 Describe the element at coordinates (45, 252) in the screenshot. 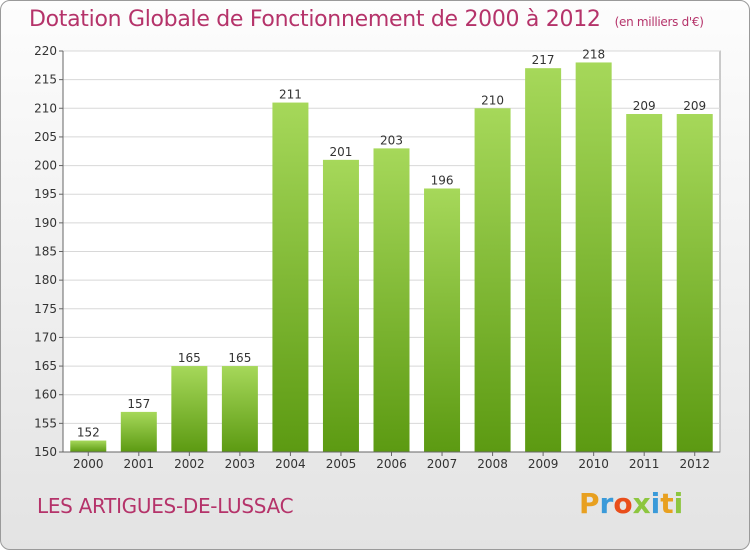

I see `y-tick-label: 185` at that location.